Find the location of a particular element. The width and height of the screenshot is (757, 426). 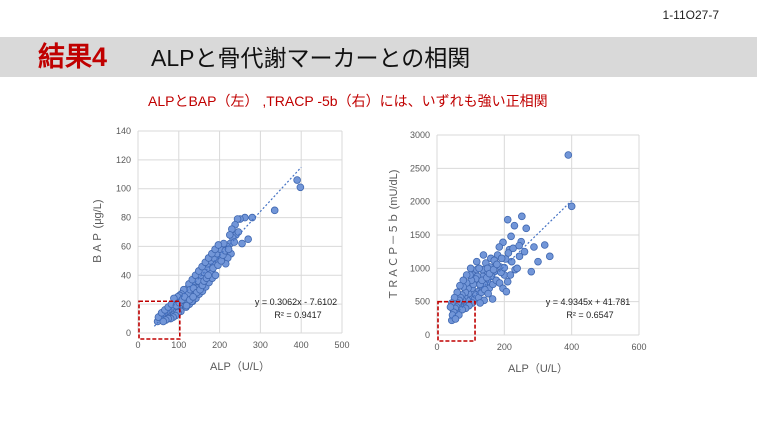

left-r-squared: R² = 0.9417 is located at coordinates (297, 315).